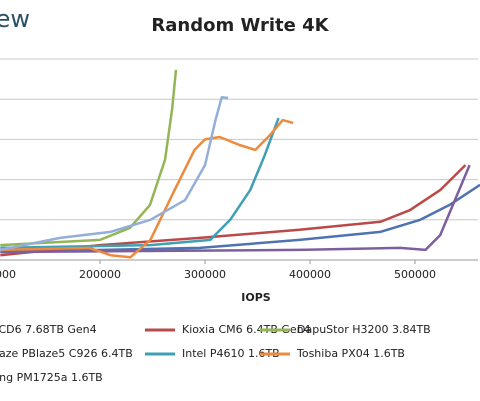 The width and height of the screenshot is (480, 401). Describe the element at coordinates (48, 329) in the screenshot. I see `legend-label: Kioxia CD6 7.68TB Gen4` at that location.